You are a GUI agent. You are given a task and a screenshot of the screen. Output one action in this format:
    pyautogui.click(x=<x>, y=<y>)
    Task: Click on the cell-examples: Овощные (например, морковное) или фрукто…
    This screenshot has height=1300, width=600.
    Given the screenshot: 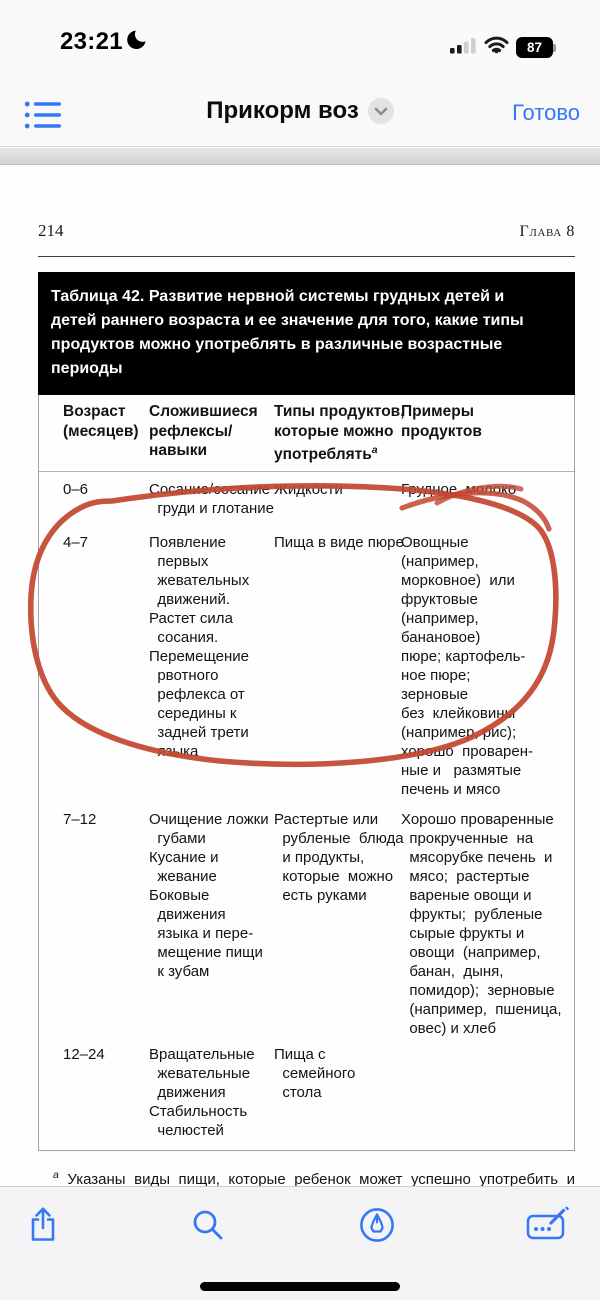 What is the action you would take?
    pyautogui.click(x=467, y=665)
    